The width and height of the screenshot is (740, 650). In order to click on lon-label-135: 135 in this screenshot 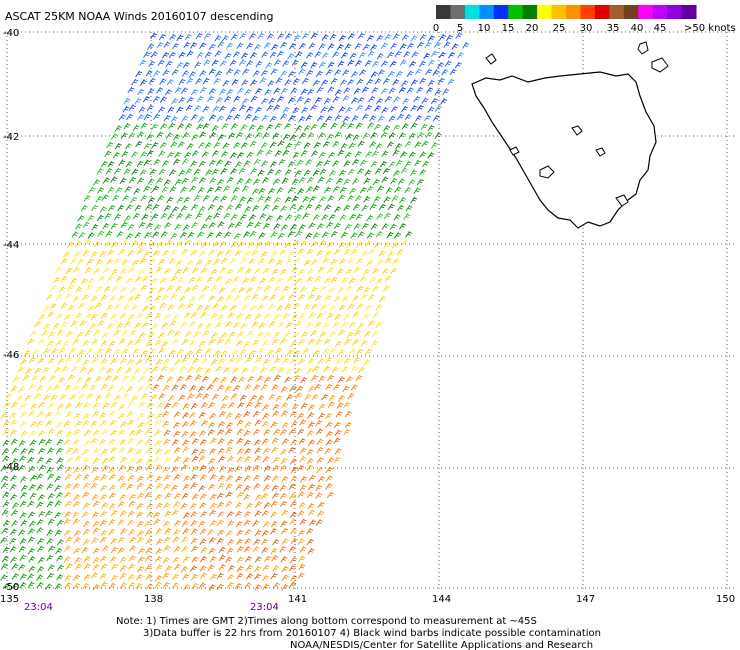, I will do `click(9, 599)`.